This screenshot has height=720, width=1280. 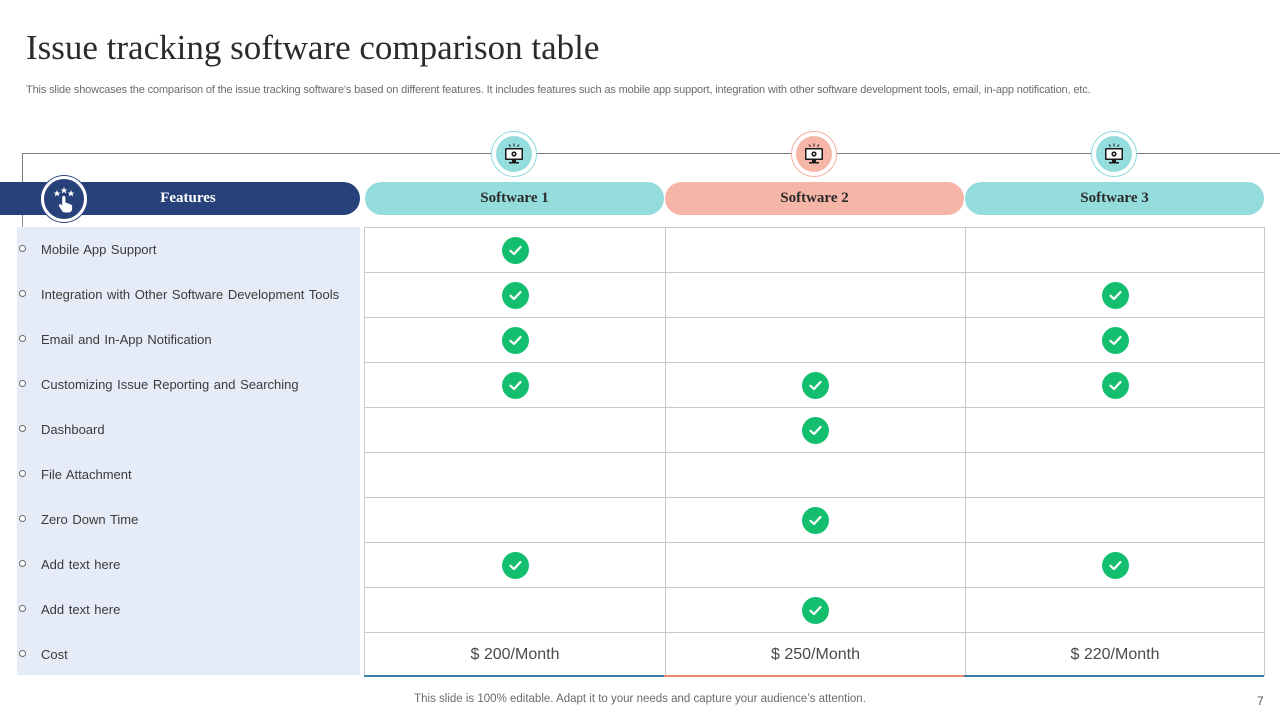 I want to click on software-header-2: Software 2, so click(x=814, y=198).